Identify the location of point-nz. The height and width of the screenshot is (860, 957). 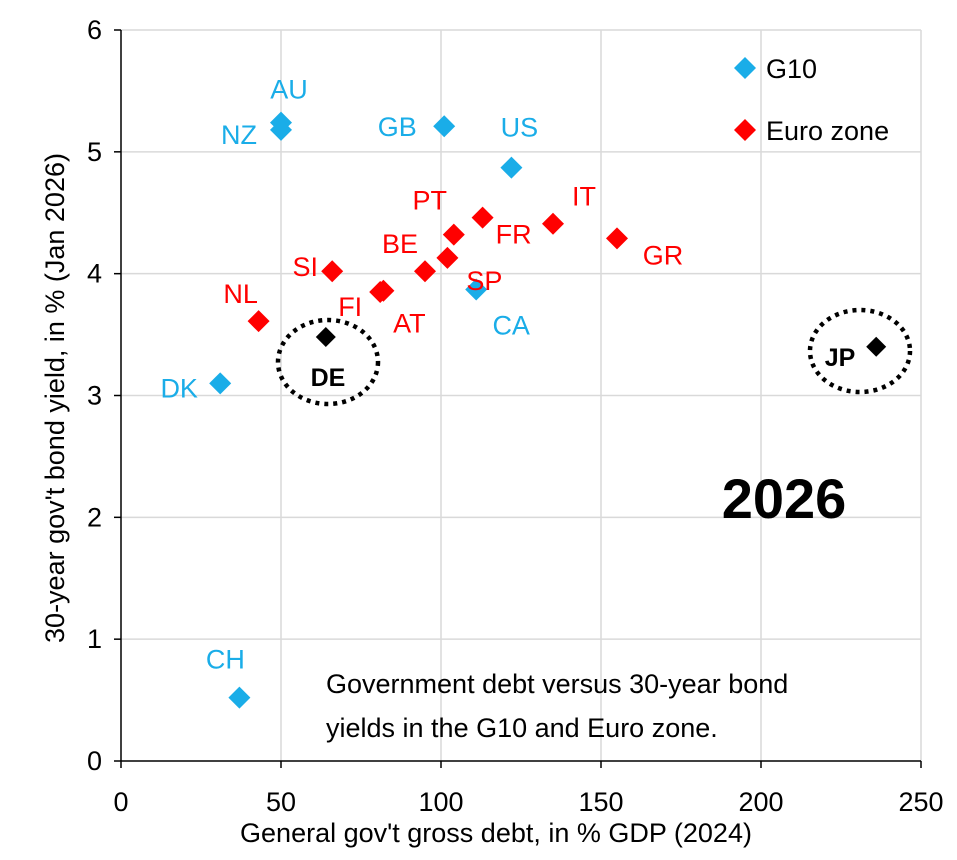
(281, 129).